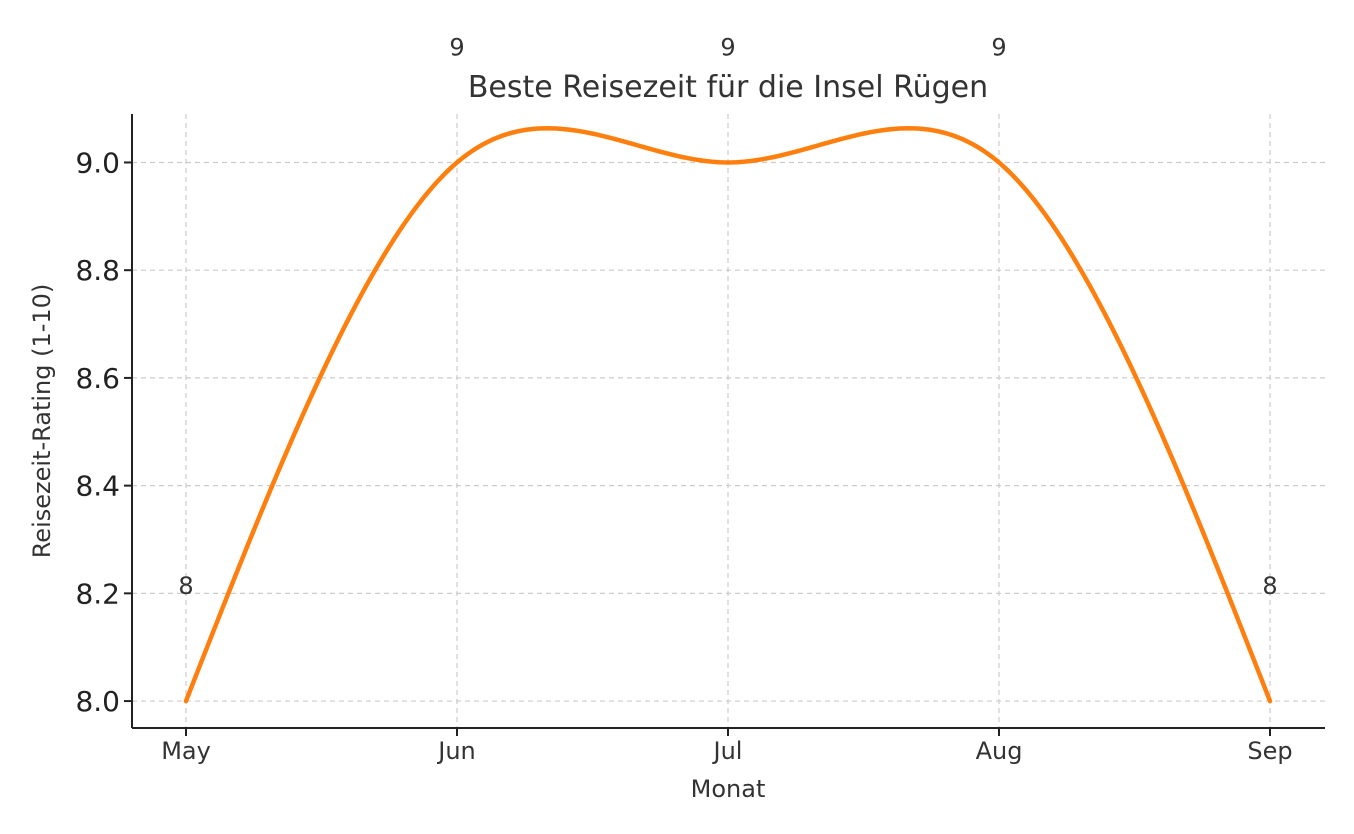 This screenshot has height=834, width=1354. Describe the element at coordinates (1269, 751) in the screenshot. I see `x-tick-label: Sep` at that location.